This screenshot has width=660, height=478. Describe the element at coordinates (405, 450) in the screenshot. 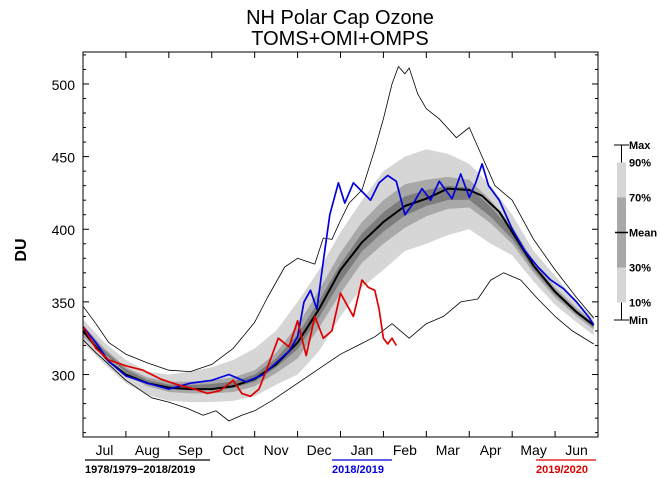

I see `x-tick-label-feb: Feb` at that location.